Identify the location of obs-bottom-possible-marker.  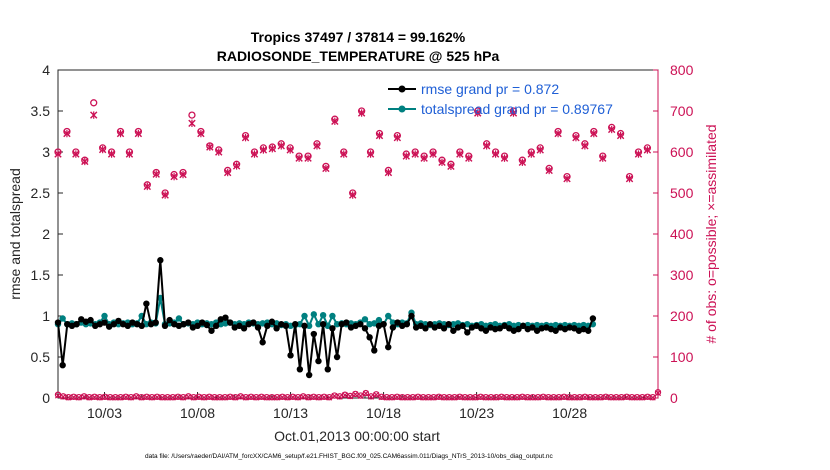
(371, 396).